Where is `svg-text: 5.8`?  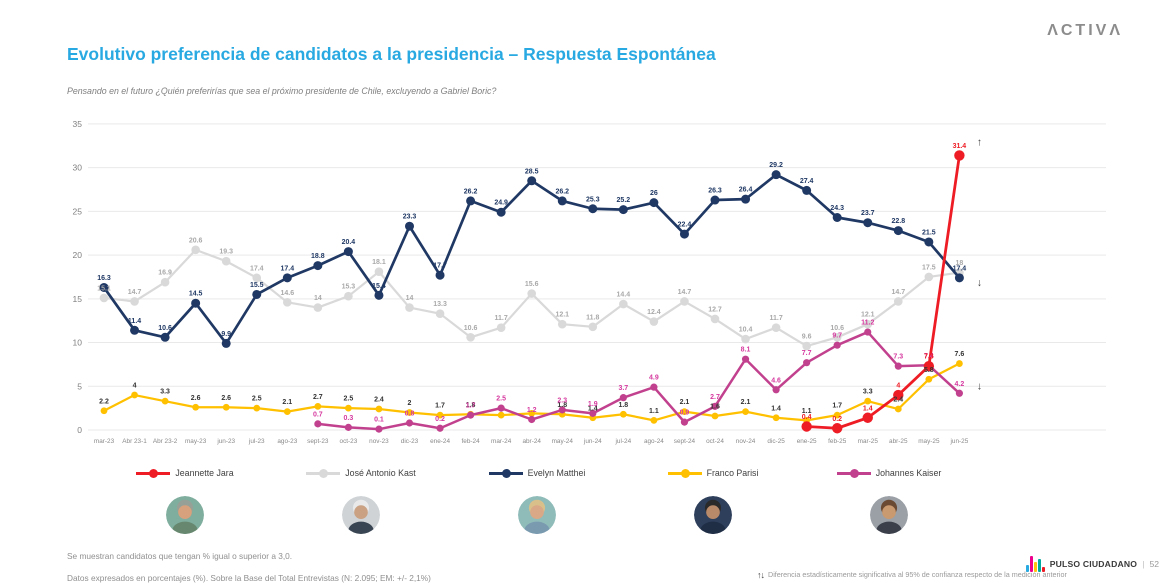 svg-text: 5.8 is located at coordinates (929, 370).